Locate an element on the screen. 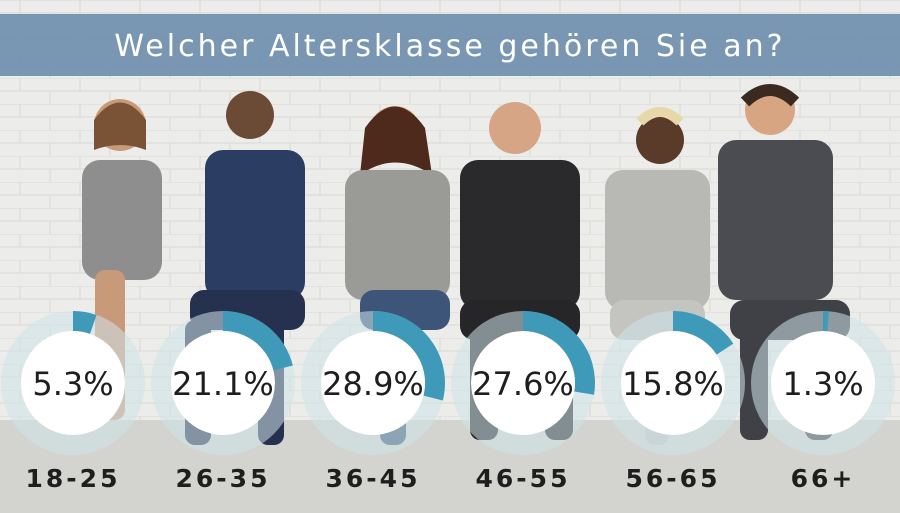  value-label-56-65: 15.8% is located at coordinates (673, 384).